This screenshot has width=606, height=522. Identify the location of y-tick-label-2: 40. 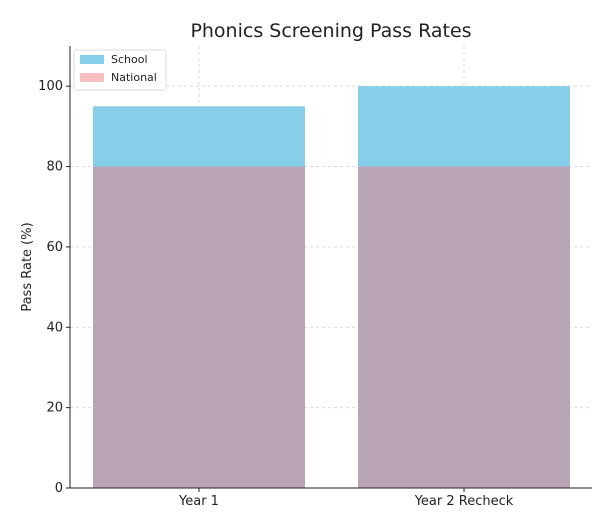
(54, 327).